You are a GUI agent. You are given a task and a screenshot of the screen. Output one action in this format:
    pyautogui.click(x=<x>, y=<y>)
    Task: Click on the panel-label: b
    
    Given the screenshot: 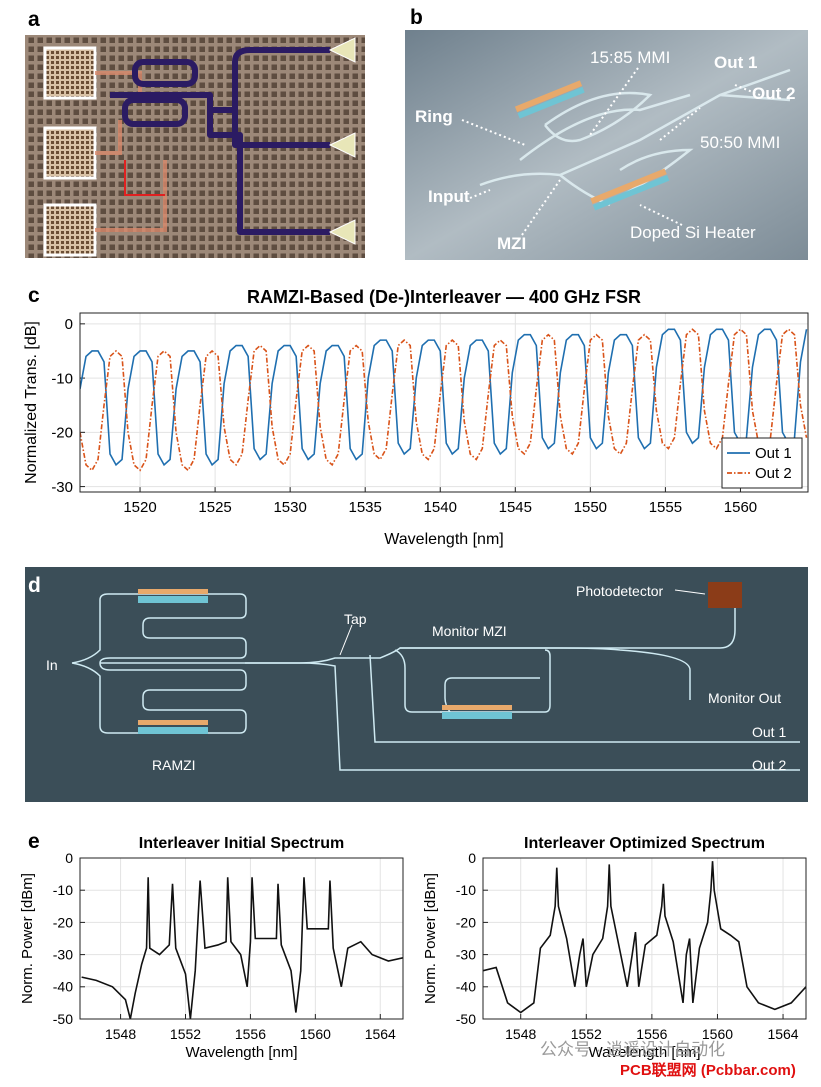 What is the action you would take?
    pyautogui.click(x=416, y=17)
    